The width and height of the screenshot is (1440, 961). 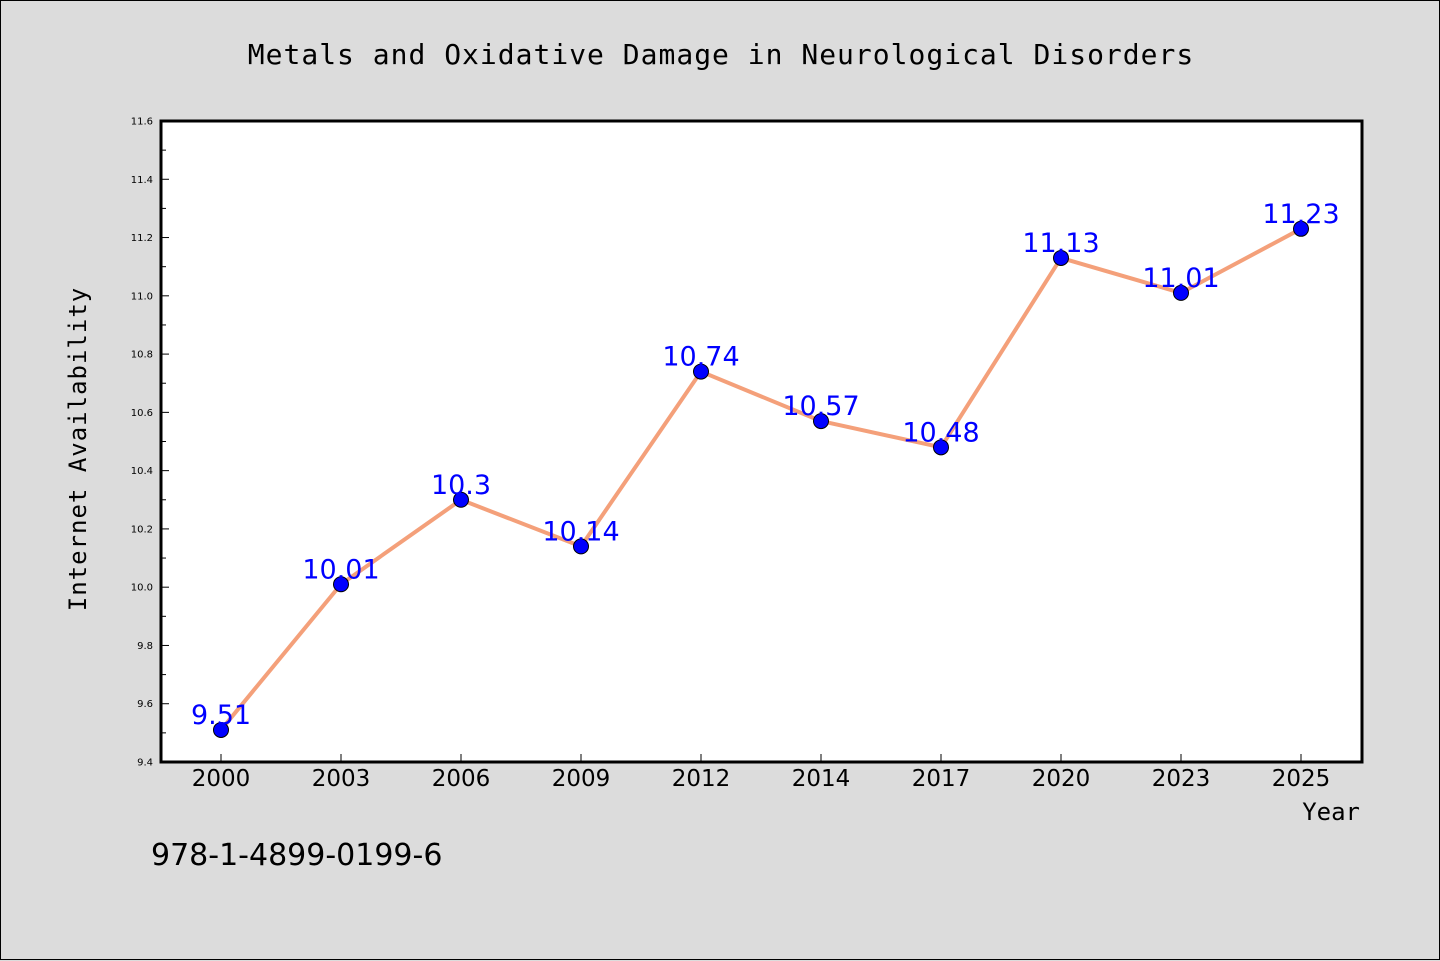 What do you see at coordinates (142, 413) in the screenshot?
I see `y-tick-label: 10.6` at bounding box center [142, 413].